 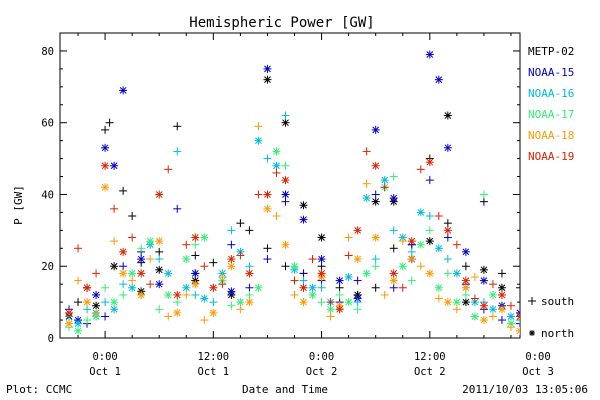 I want to click on y-axis-label: P [GW], so click(x=18, y=205).